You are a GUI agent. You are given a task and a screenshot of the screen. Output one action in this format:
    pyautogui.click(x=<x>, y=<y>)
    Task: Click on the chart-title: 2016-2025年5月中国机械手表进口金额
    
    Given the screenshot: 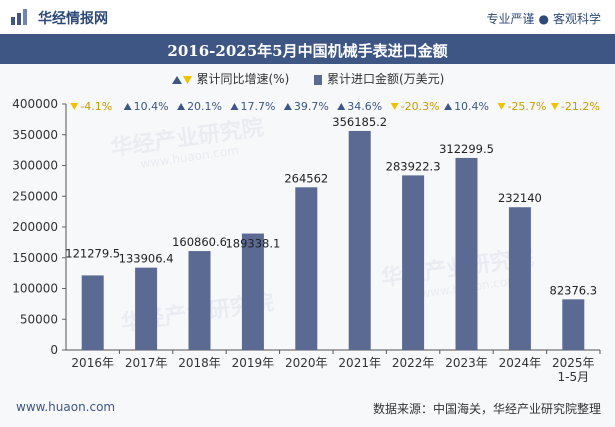 What is the action you would take?
    pyautogui.click(x=307, y=51)
    